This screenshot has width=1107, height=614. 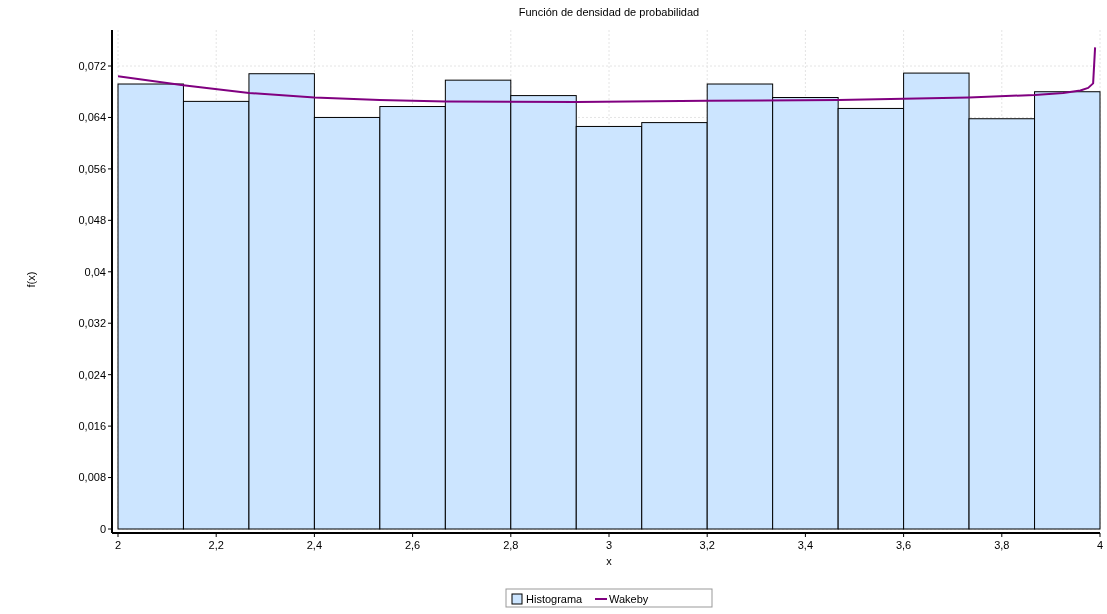 I want to click on x-tick-label: 2,6, so click(x=412, y=545).